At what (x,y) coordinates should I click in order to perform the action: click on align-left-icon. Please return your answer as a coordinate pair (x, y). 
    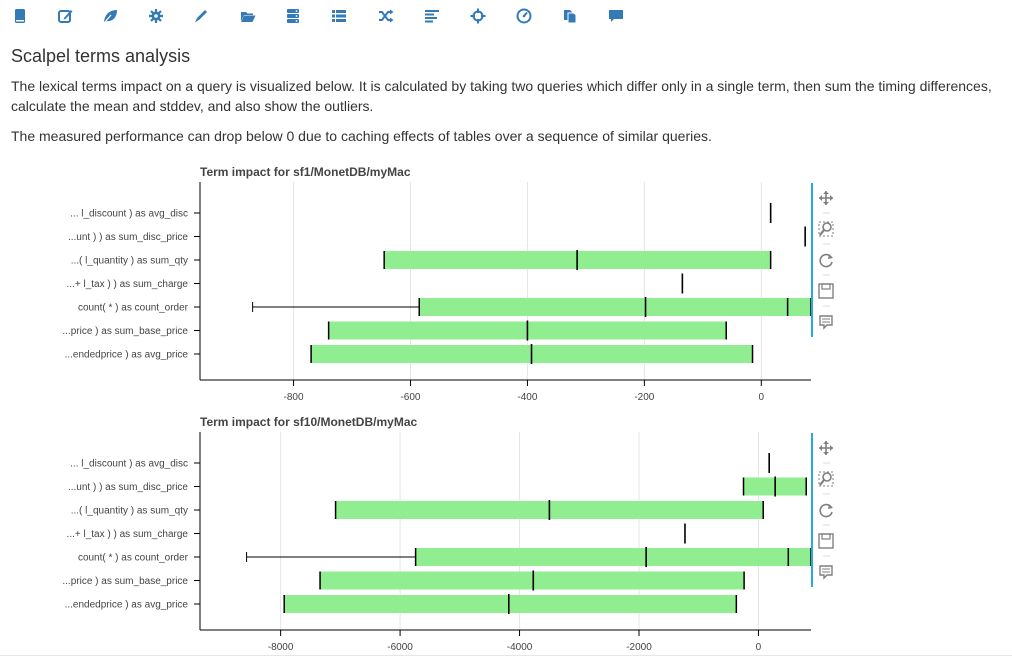
    Looking at the image, I should click on (432, 16).